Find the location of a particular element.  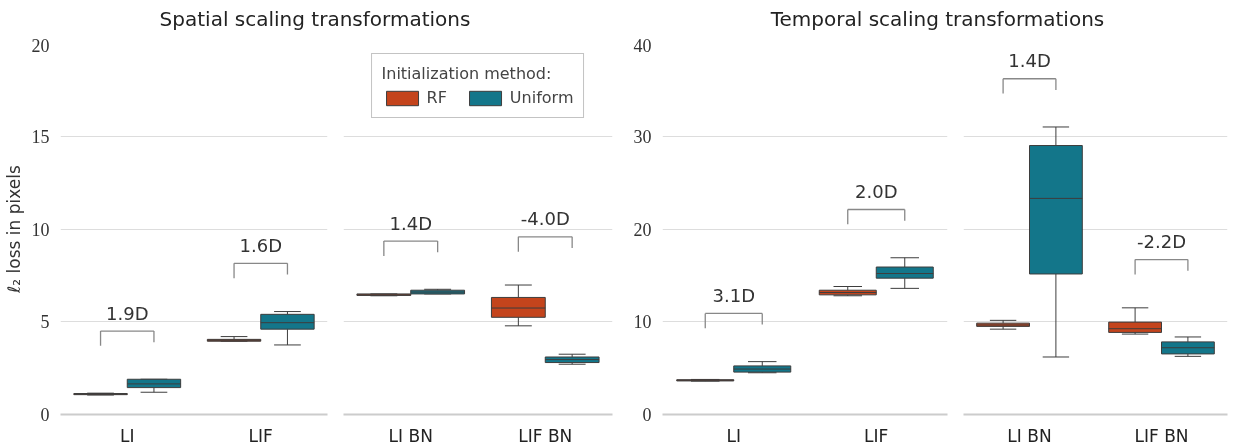

annotation: -4.0D is located at coordinates (545, 219).